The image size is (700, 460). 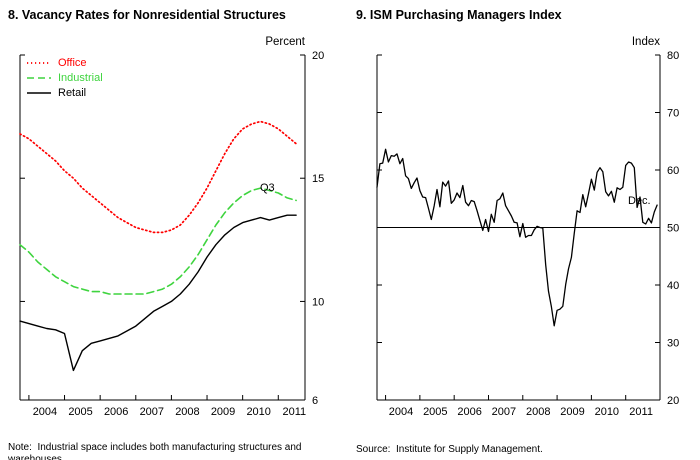 I want to click on y-tick-label: 80, so click(x=673, y=56).